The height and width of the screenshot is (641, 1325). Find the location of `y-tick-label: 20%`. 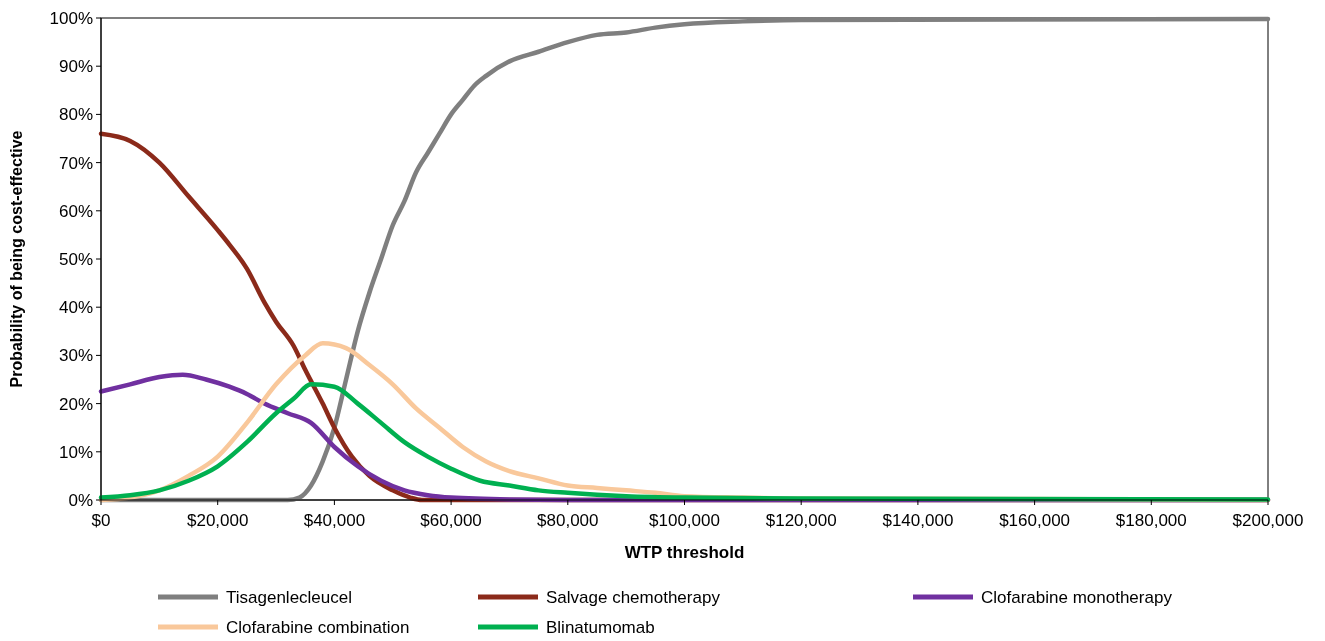

y-tick-label: 20% is located at coordinates (75, 404).